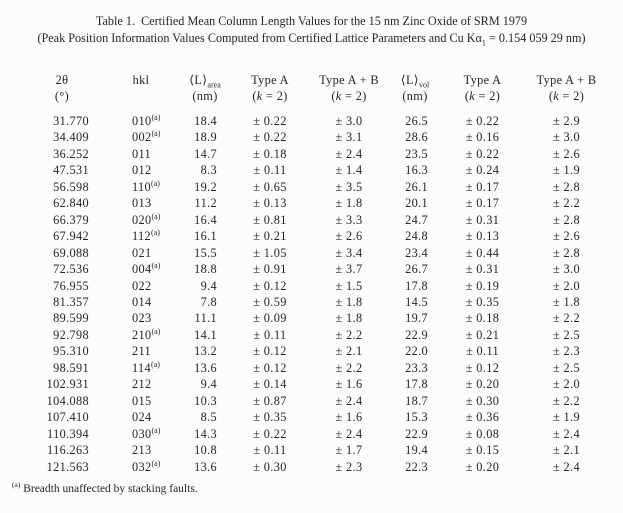  What do you see at coordinates (270, 203) in the screenshot?
I see `type-a-area-cell: ± 0.13` at bounding box center [270, 203].